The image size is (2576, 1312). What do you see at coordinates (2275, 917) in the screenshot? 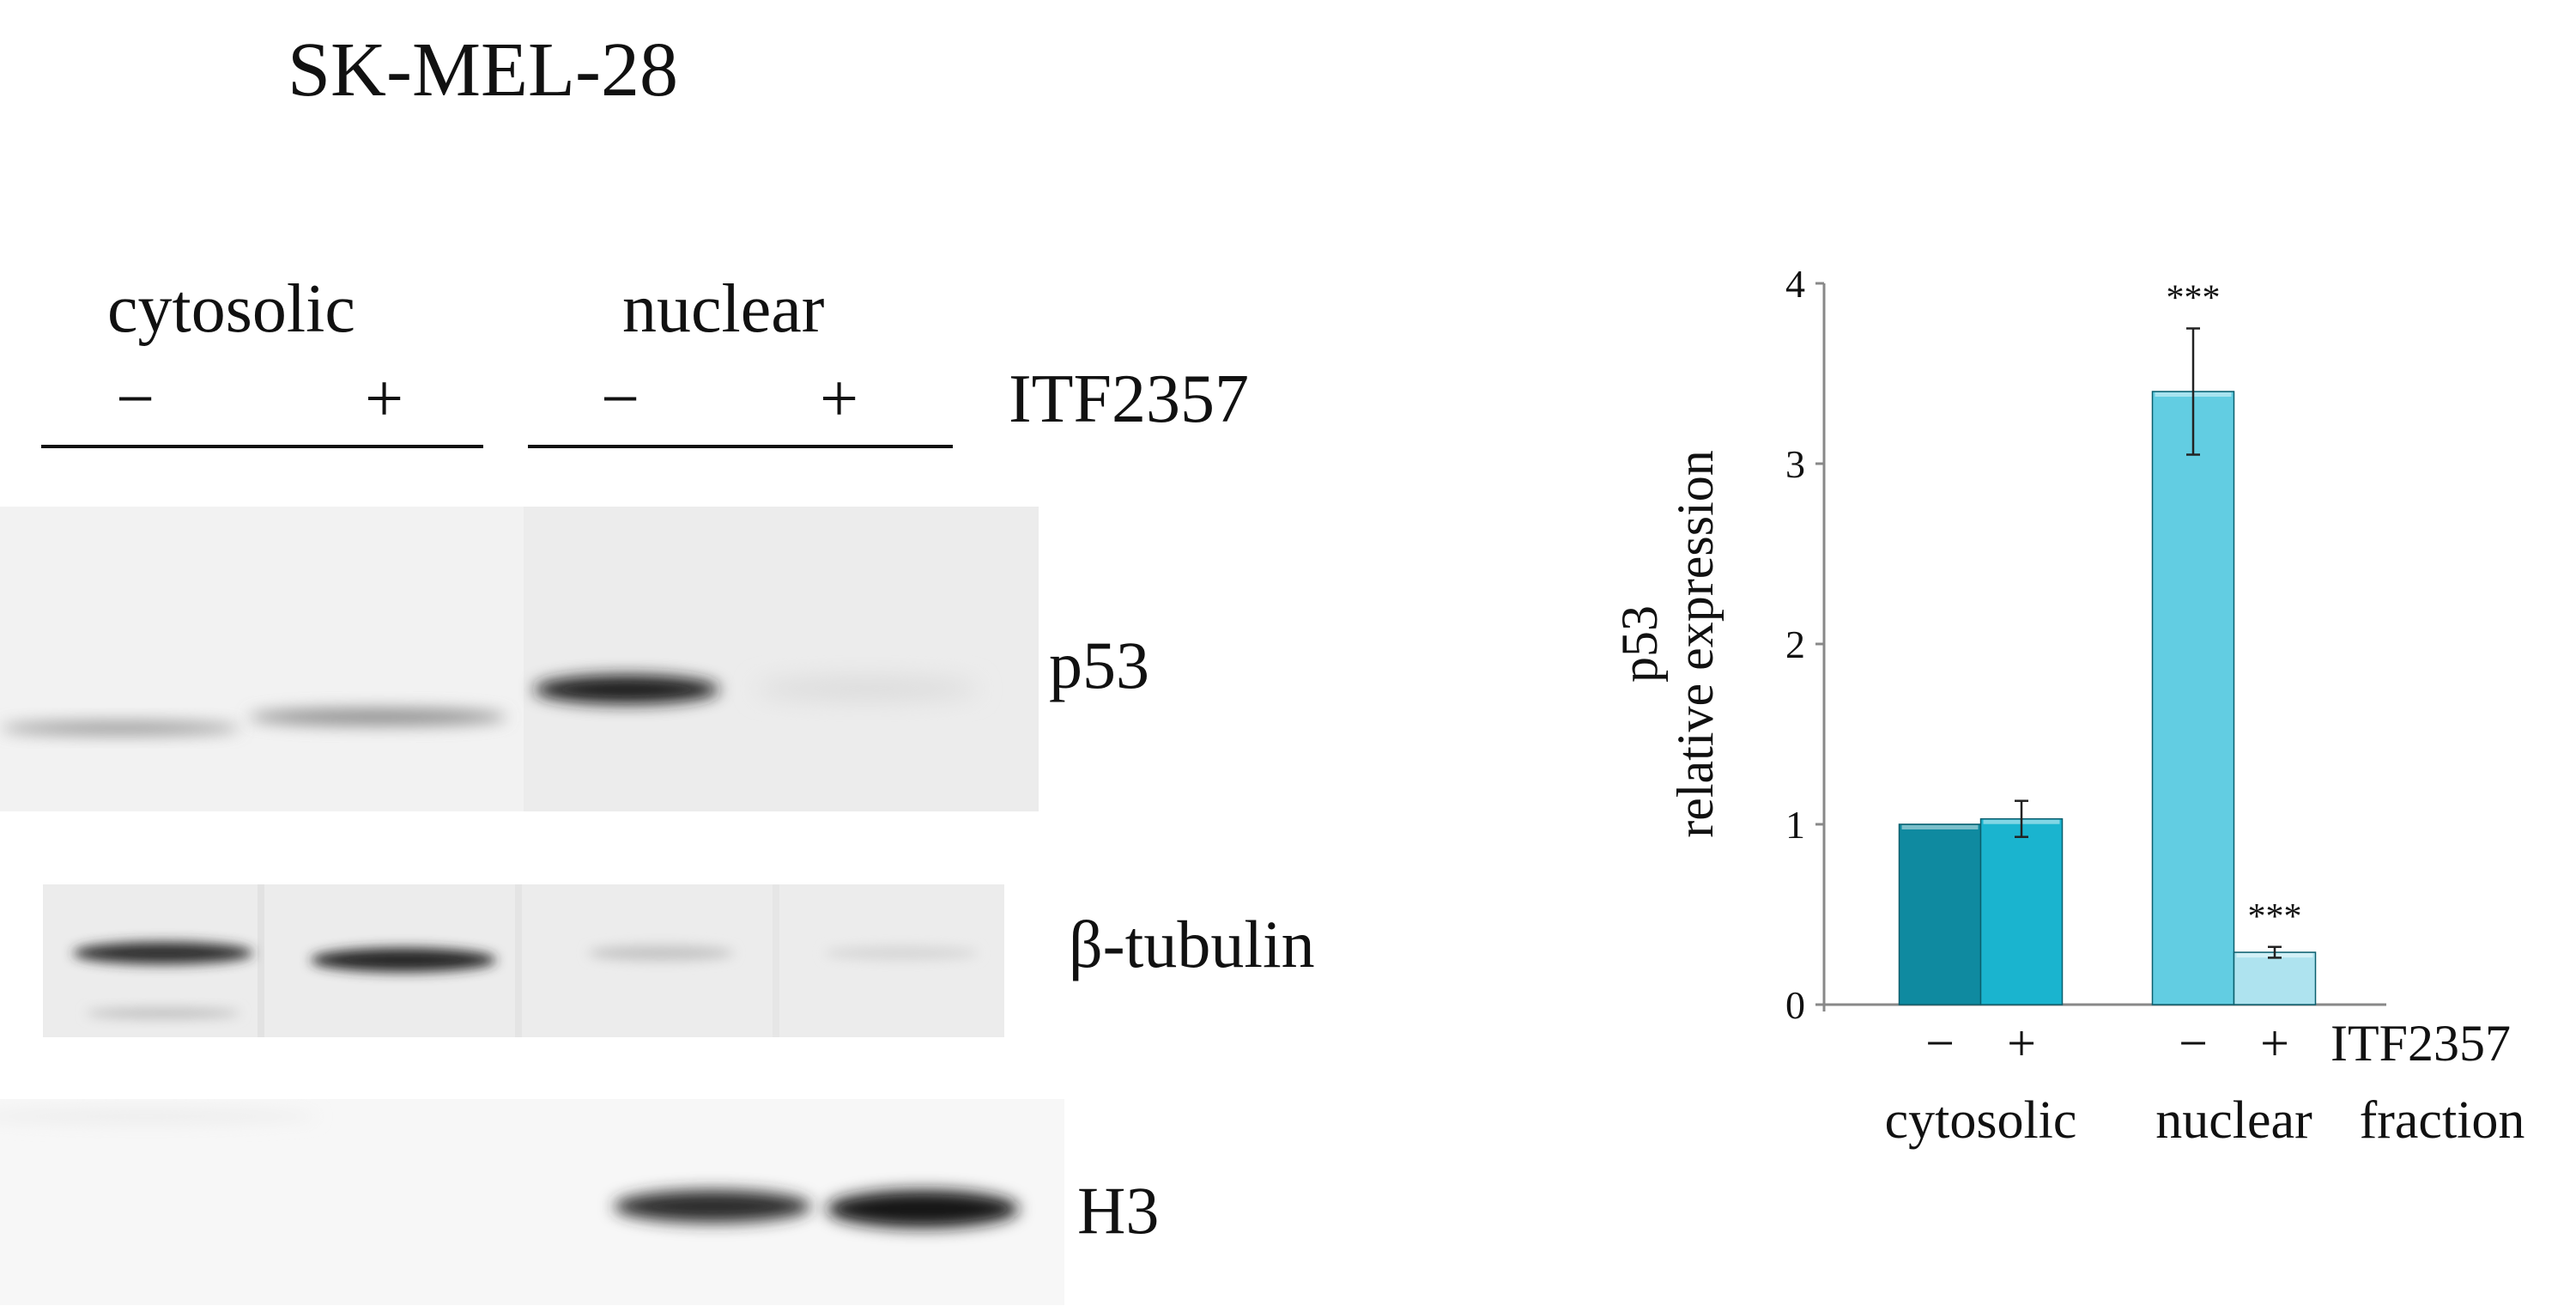
I see `significance-label-4: ***` at bounding box center [2275, 917].